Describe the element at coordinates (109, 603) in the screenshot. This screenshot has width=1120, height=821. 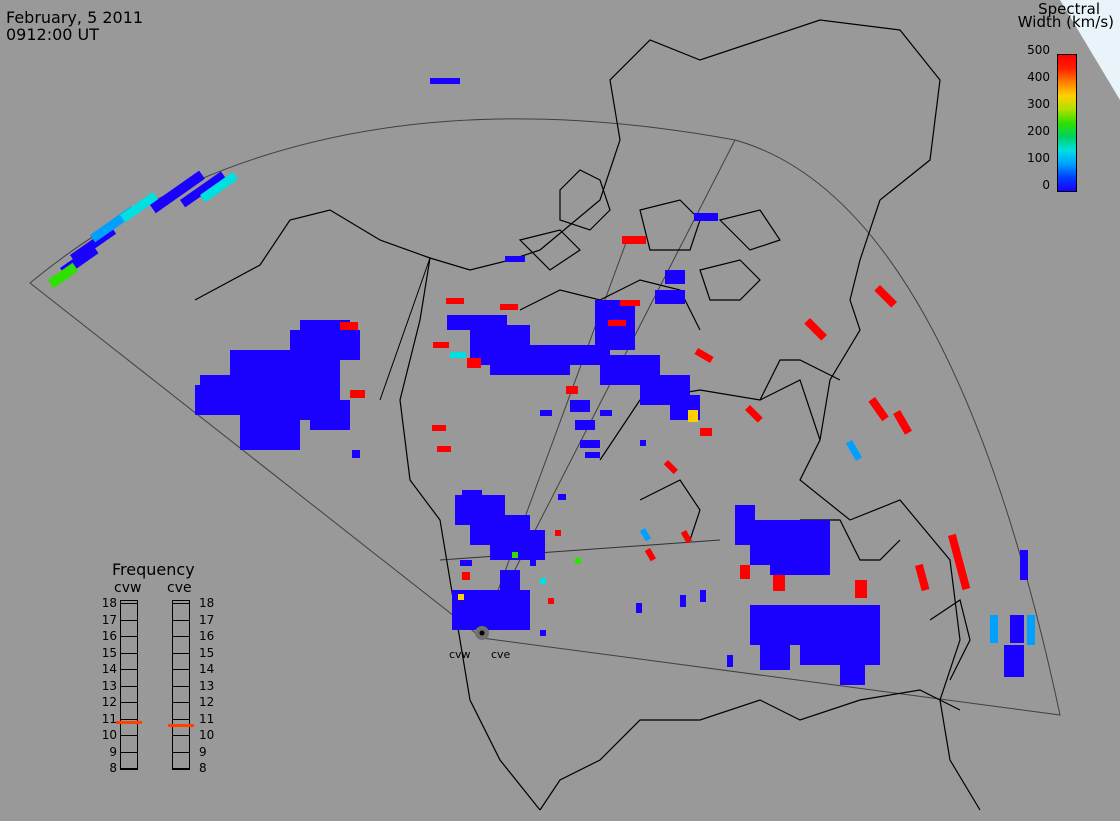
I see `freq-tick-cvw: 18` at that location.